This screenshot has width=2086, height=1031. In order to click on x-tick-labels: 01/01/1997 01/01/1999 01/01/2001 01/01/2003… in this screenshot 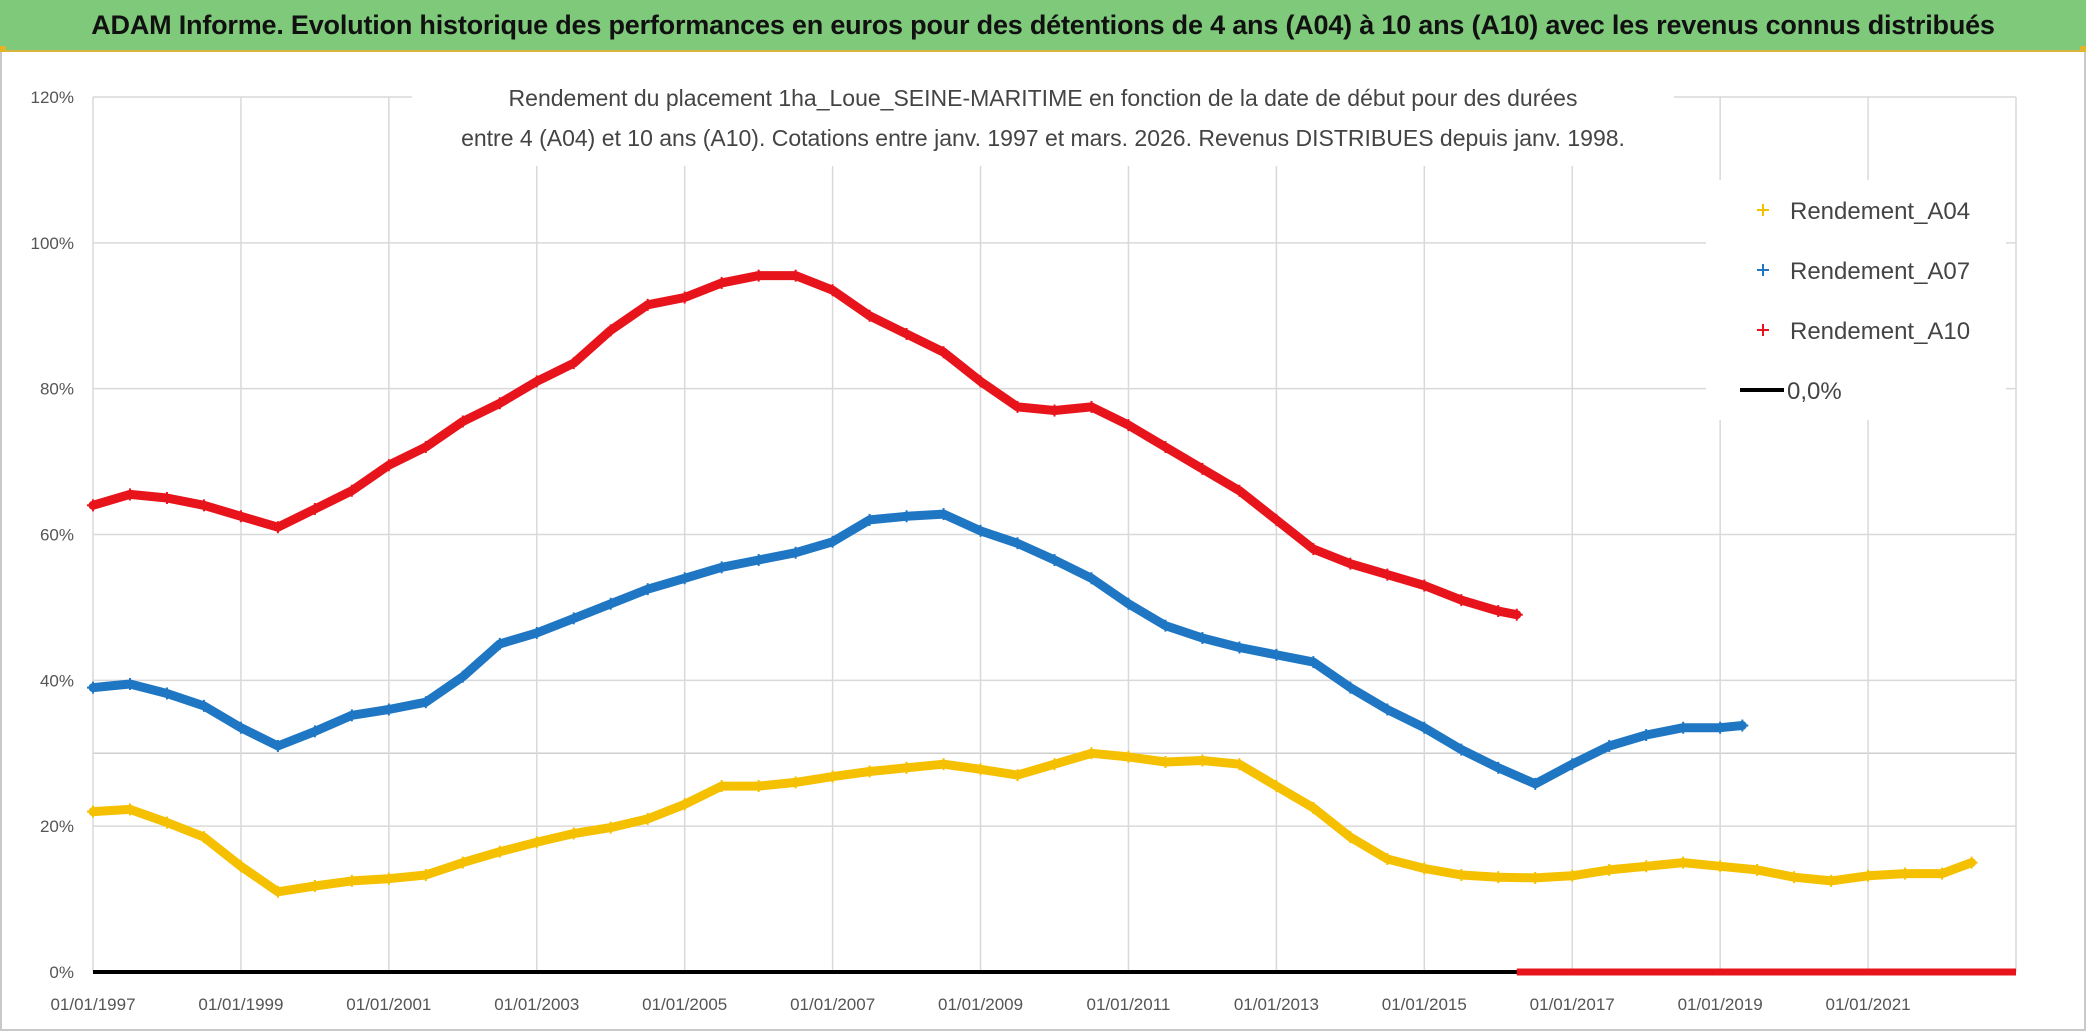, I will do `click(980, 1004)`.